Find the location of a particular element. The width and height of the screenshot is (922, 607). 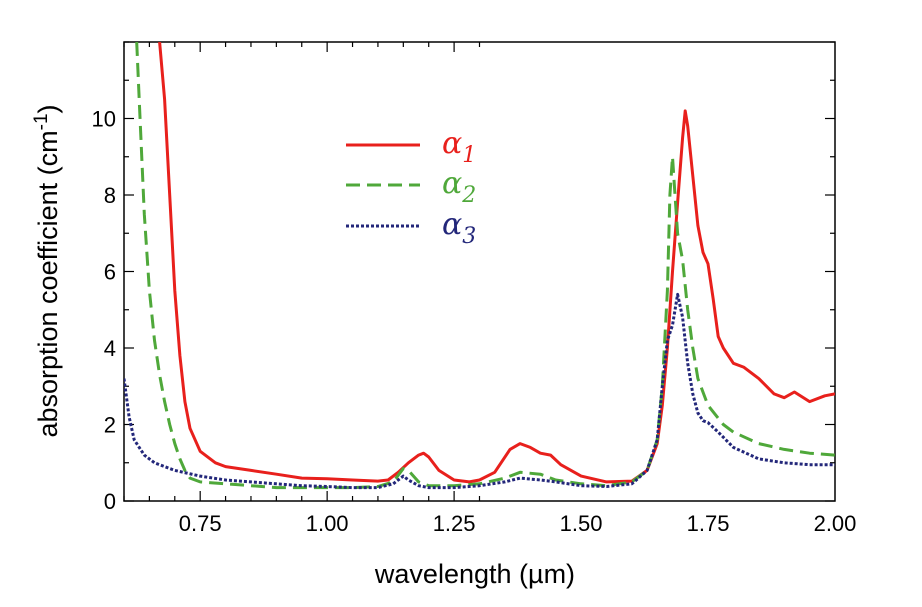

x-tick-label: 1.75 is located at coordinates (708, 523).